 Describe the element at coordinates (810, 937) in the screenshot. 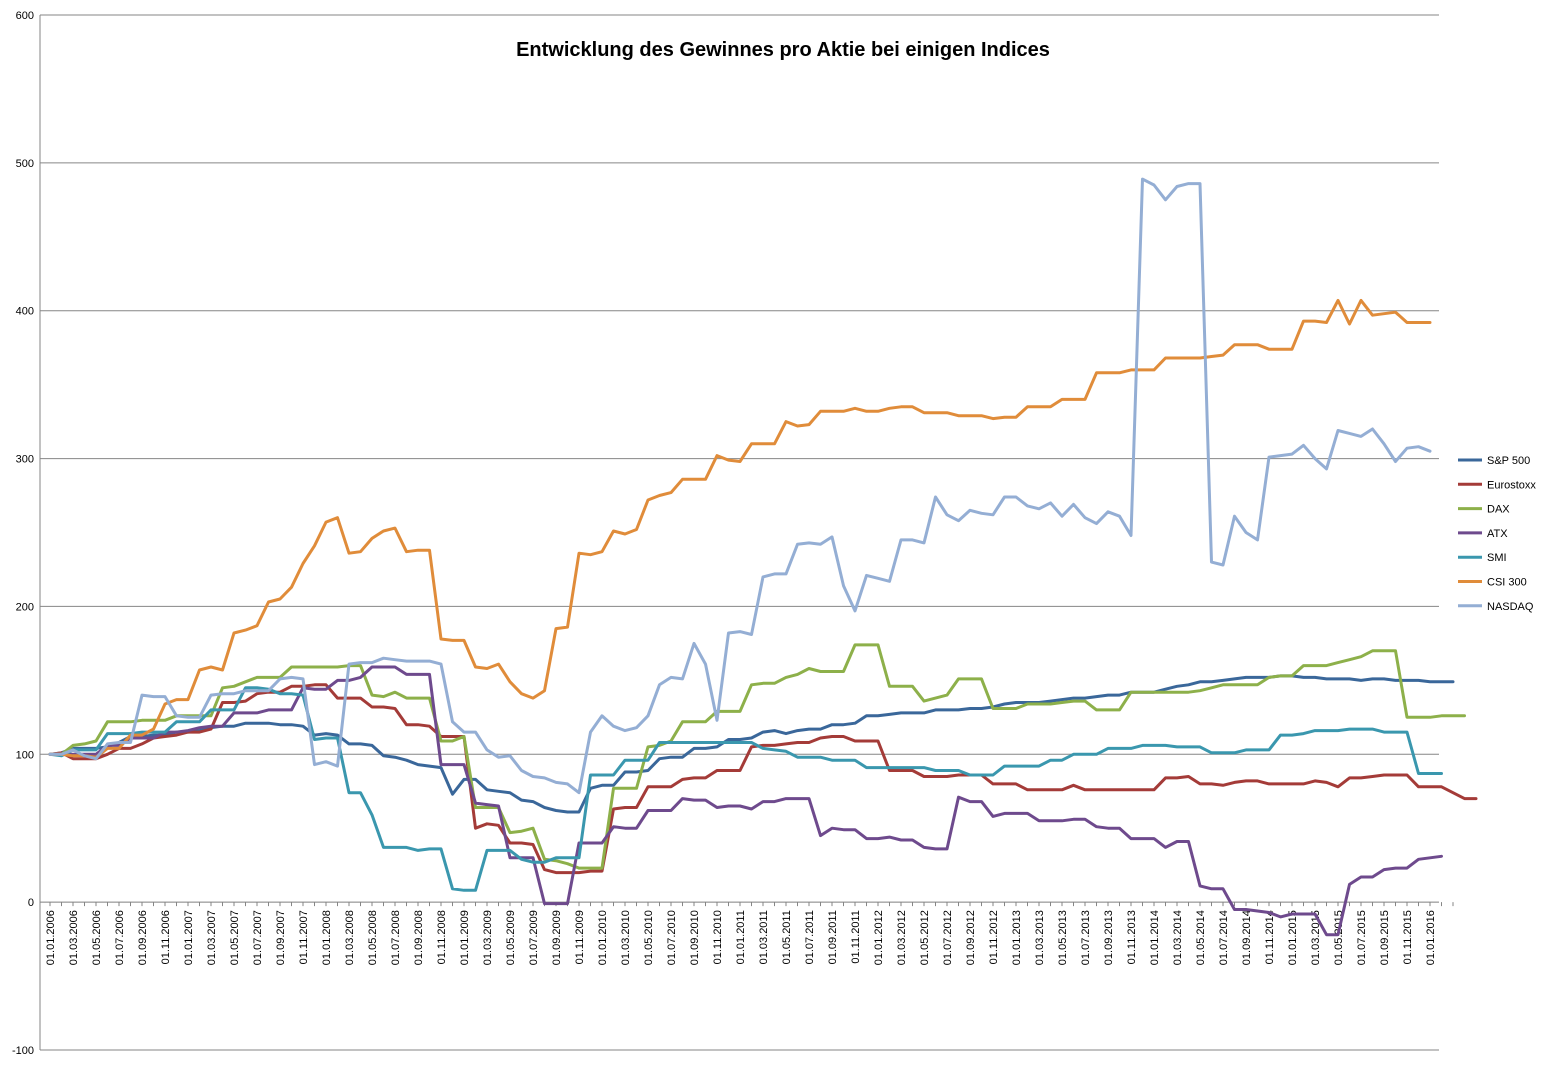

I see `x-tick-label: 01.07.2011` at that location.